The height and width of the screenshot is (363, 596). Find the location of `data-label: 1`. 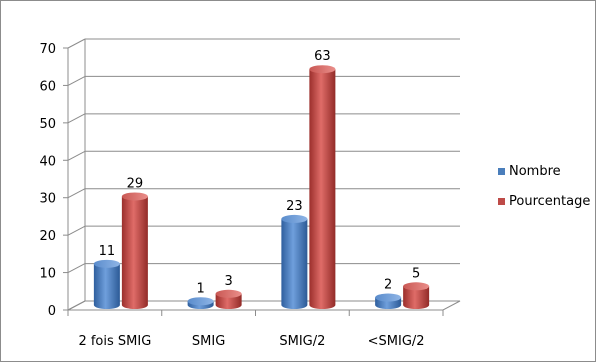

data-label: 1 is located at coordinates (200, 288).